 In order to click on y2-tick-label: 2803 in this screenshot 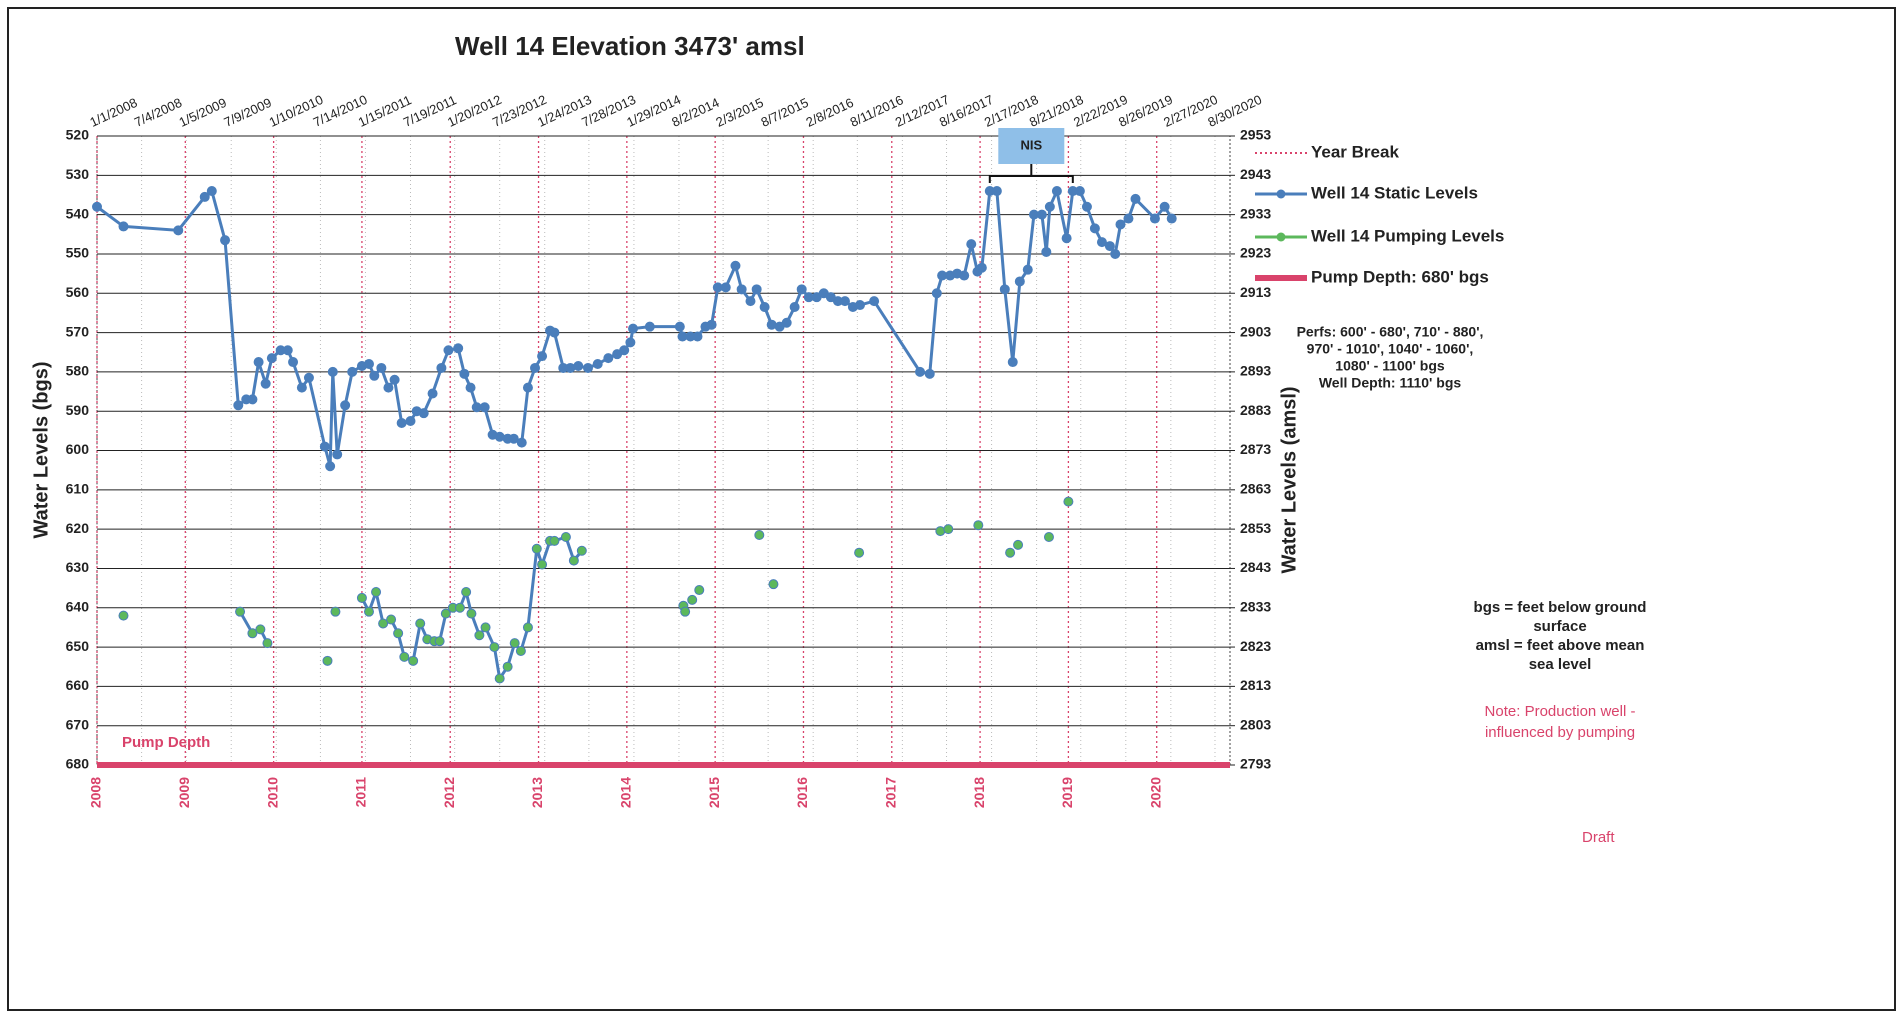, I will do `click(1255, 724)`.